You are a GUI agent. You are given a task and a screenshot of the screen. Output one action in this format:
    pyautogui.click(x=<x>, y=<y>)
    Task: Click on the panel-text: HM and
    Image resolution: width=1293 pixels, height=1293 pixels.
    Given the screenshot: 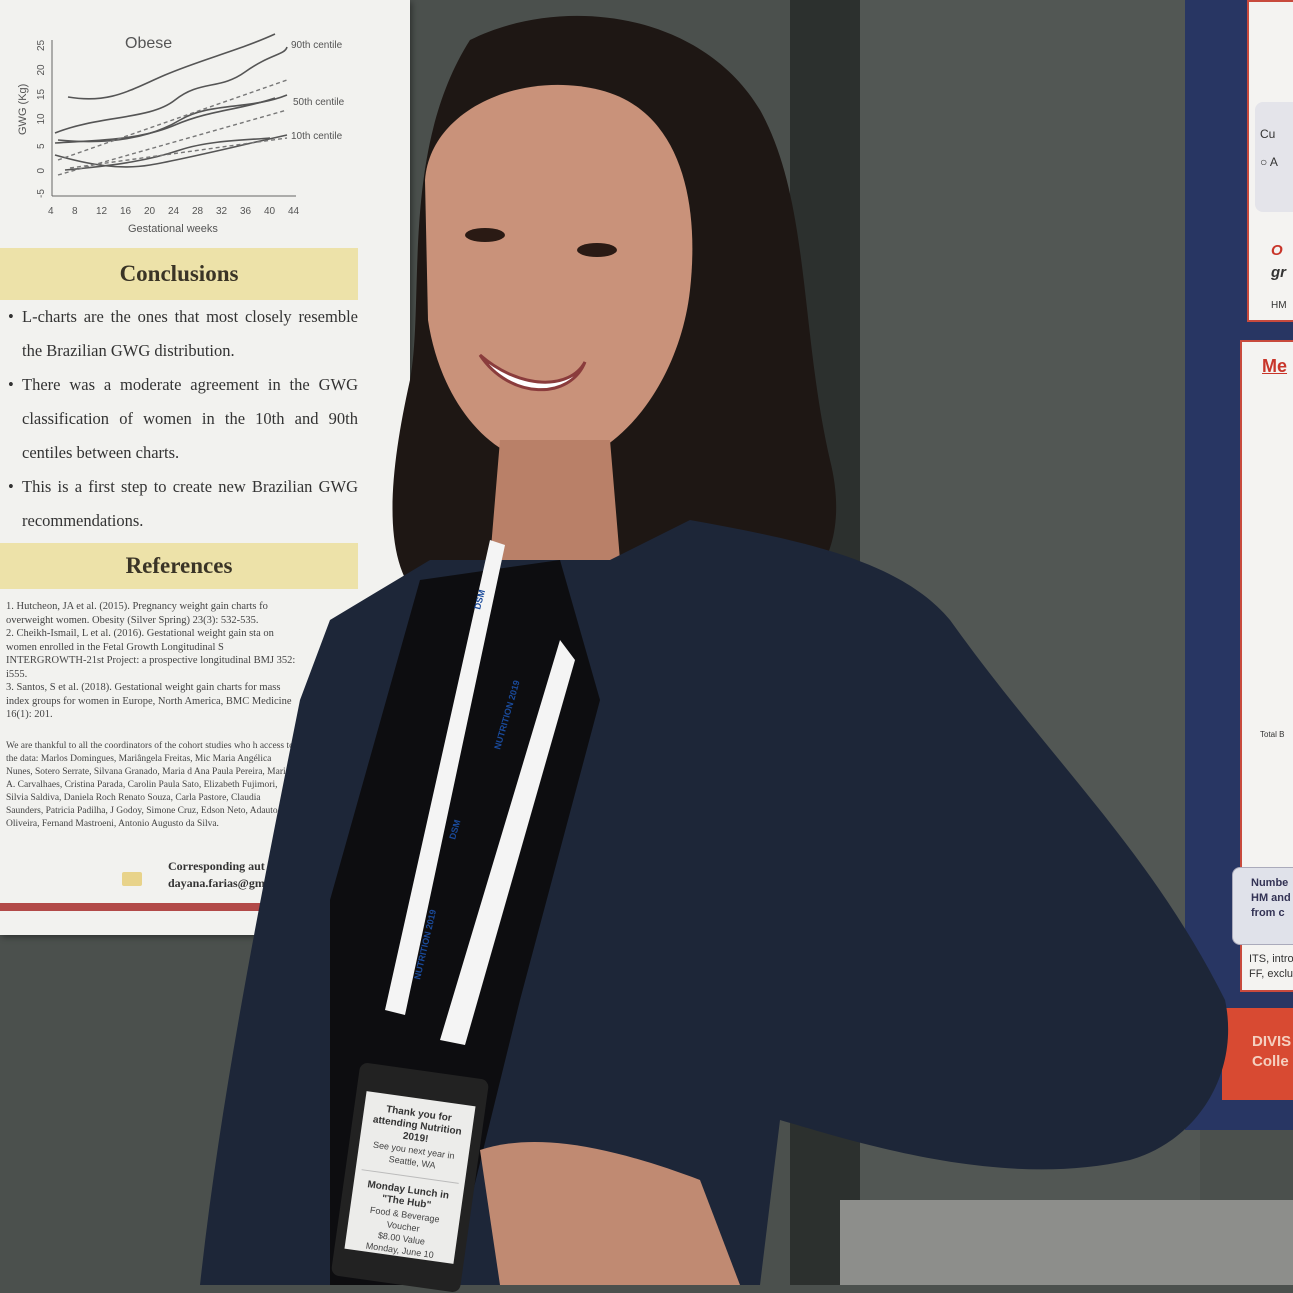 What is the action you would take?
    pyautogui.click(x=1271, y=898)
    